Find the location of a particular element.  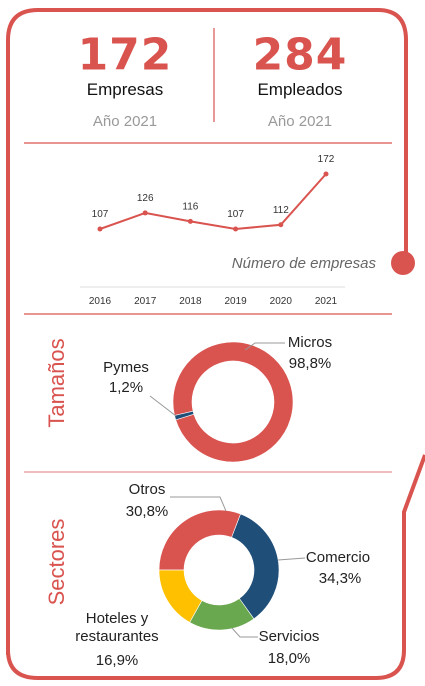

data-label: 172 is located at coordinates (326, 159).